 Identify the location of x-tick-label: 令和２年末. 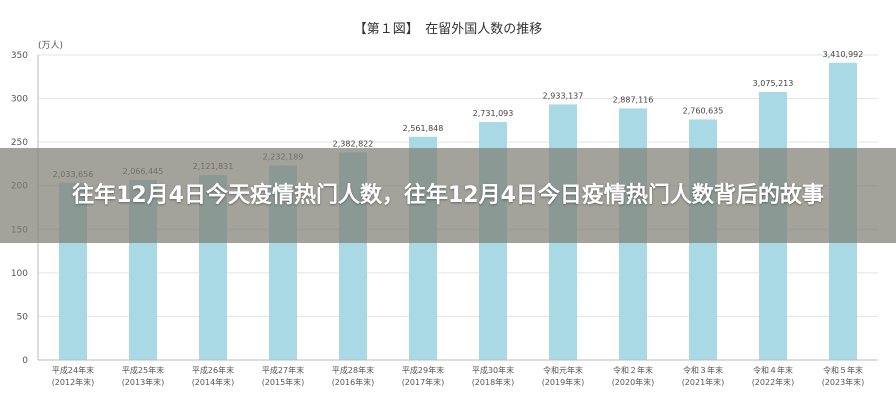
(633, 370).